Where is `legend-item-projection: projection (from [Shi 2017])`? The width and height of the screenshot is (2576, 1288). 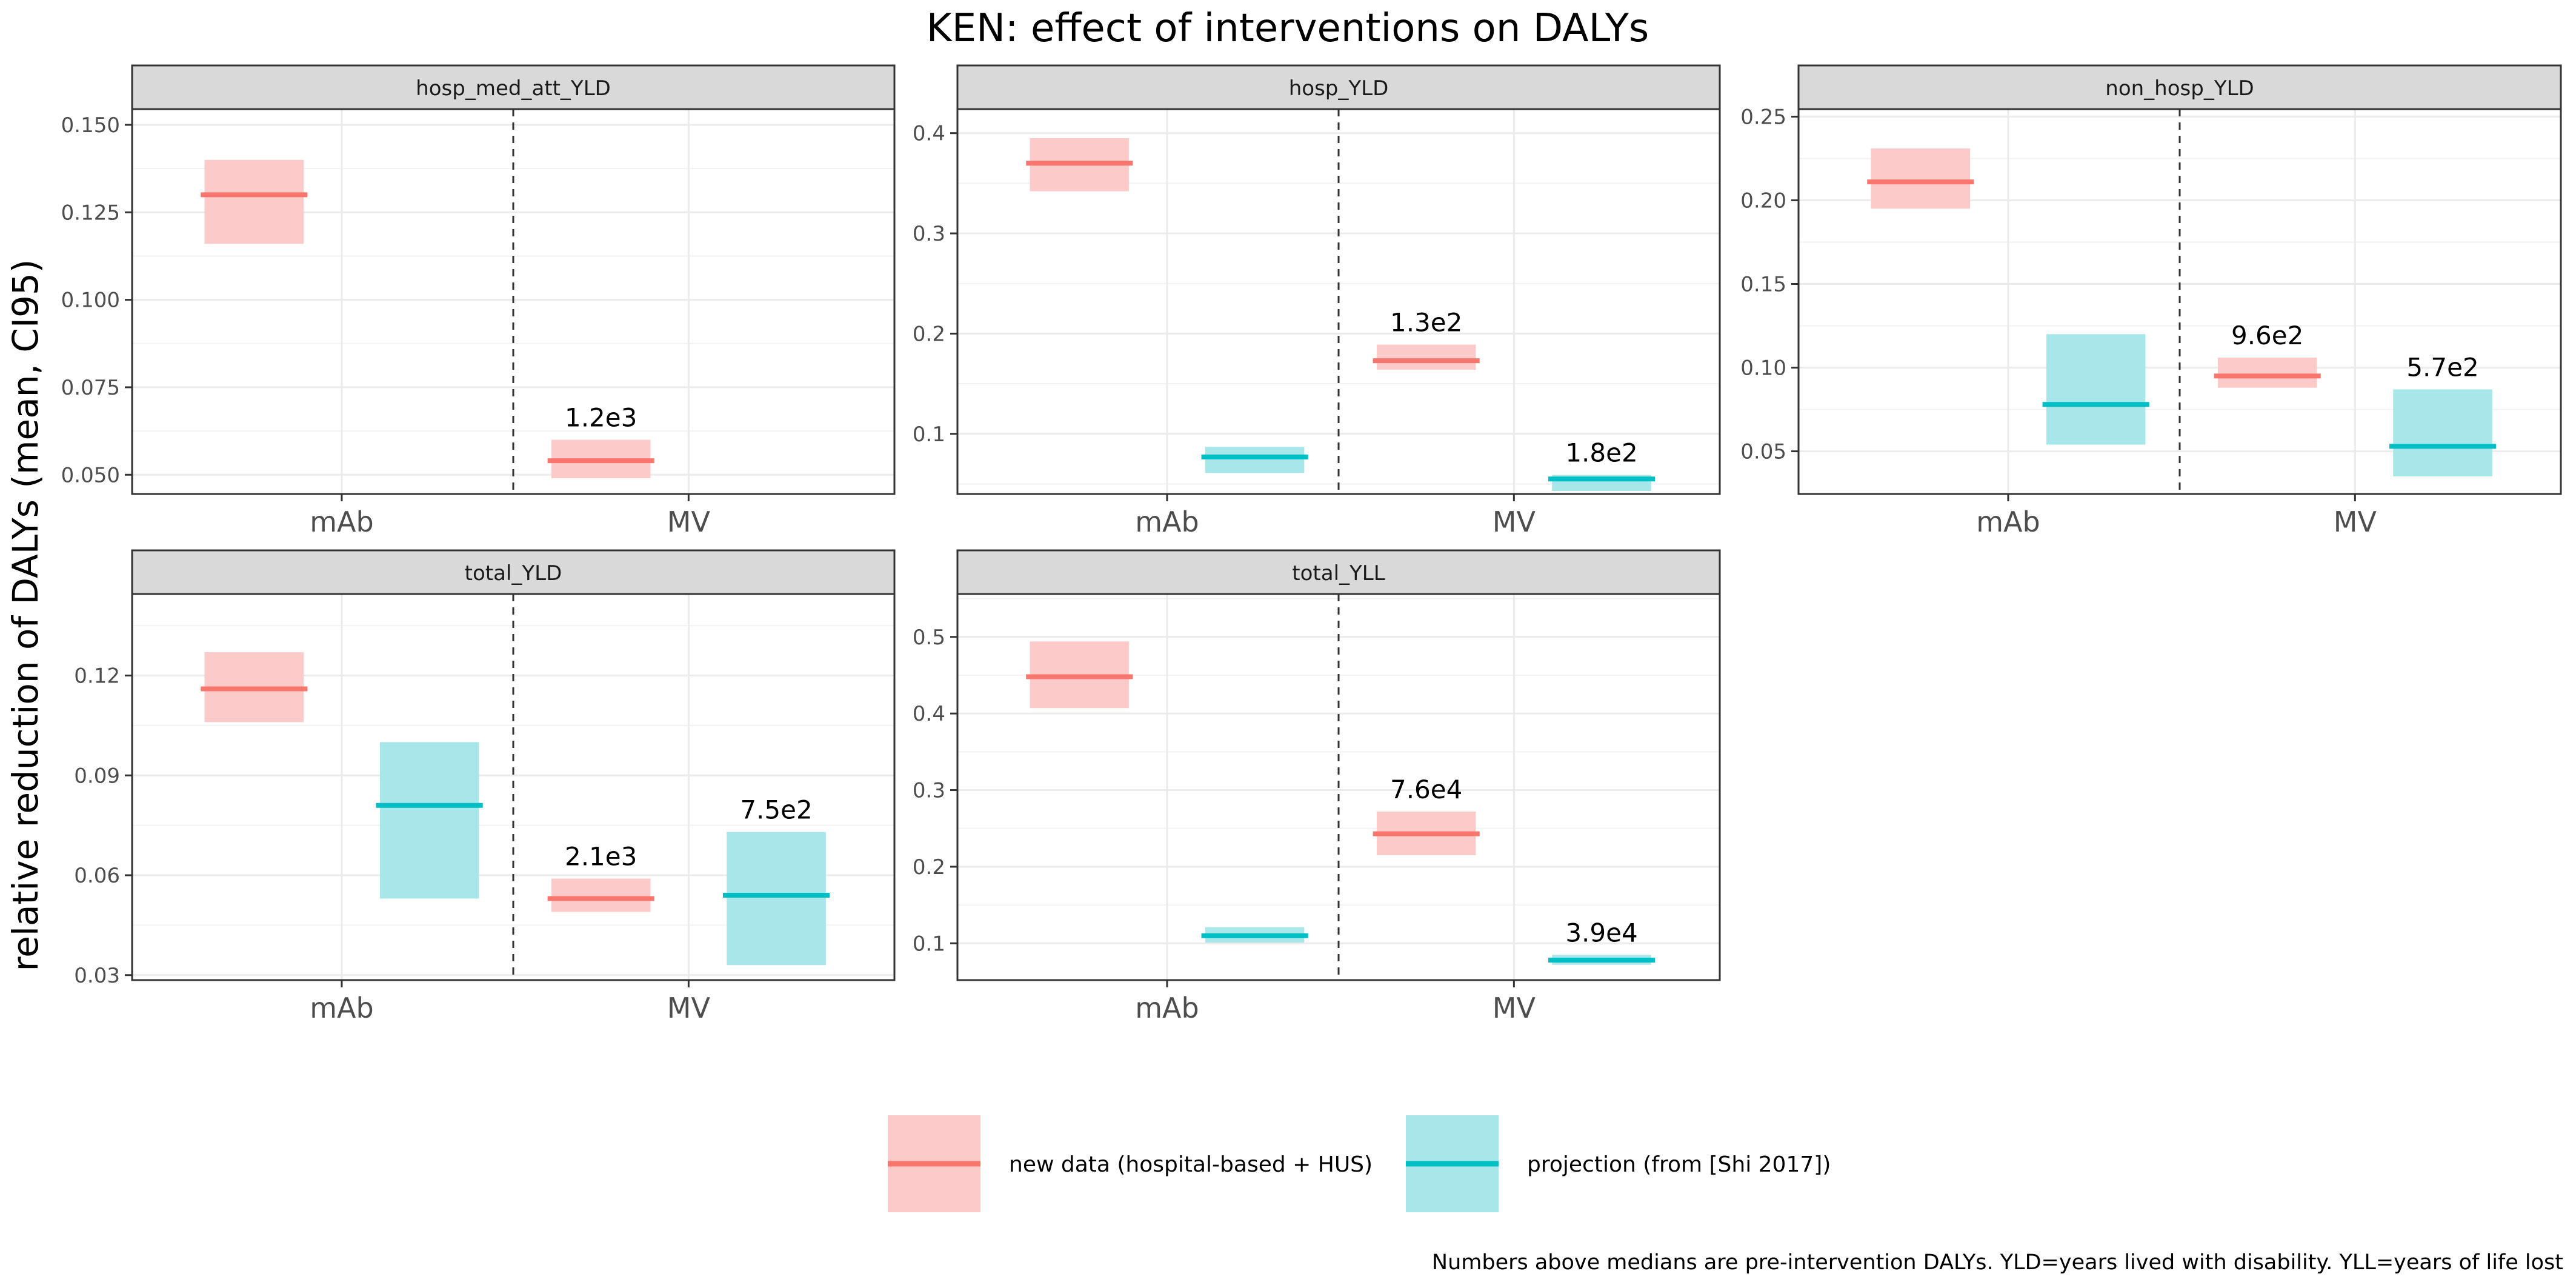
legend-item-projection: projection (from [Shi 2017]) is located at coordinates (1618, 1164).